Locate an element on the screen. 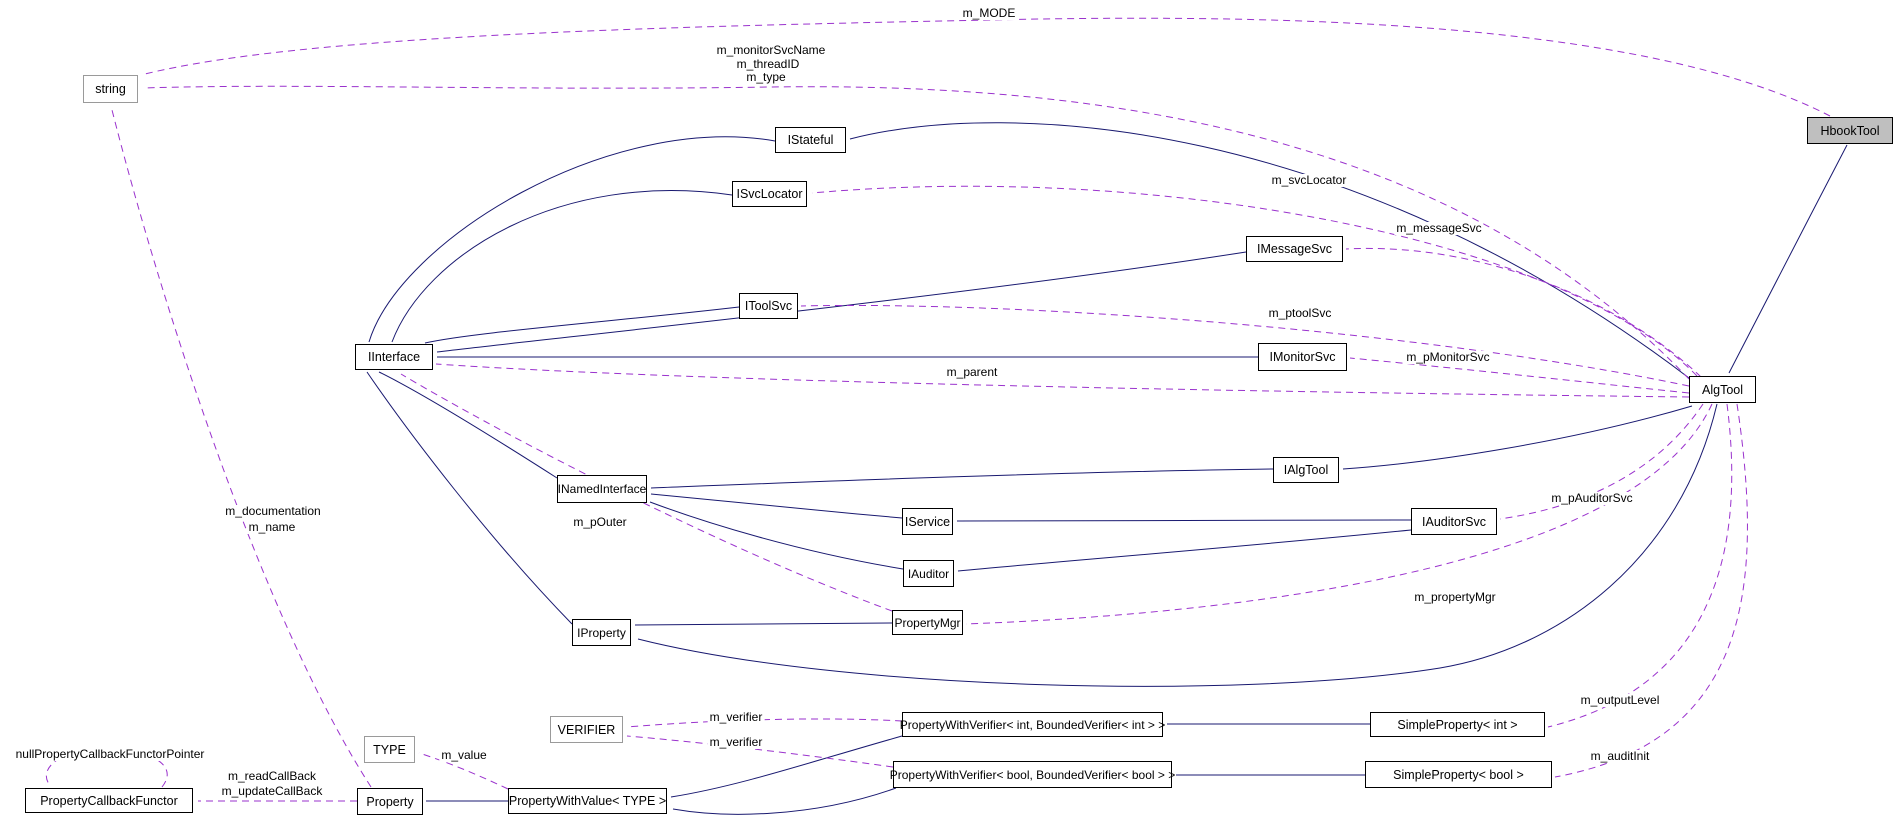  edge-label-m-verifier-bool: m_verifier is located at coordinates (736, 742).